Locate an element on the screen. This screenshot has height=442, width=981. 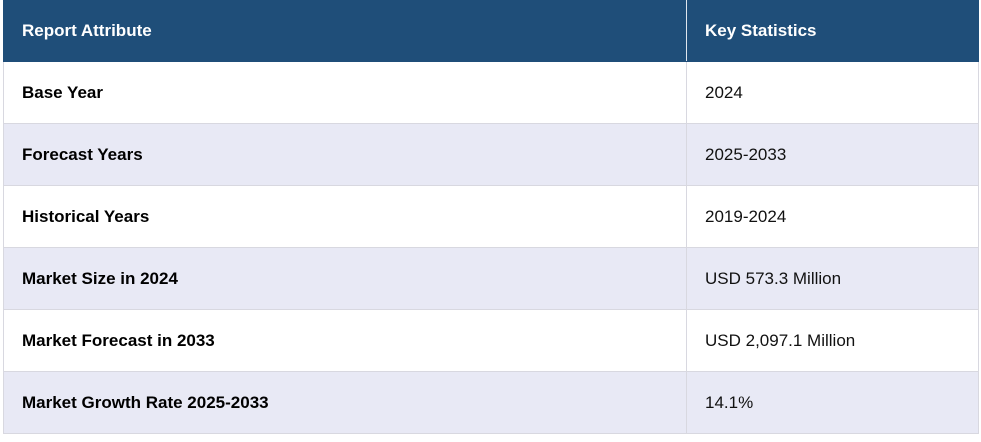
table-cell: Forecast Years is located at coordinates (345, 154).